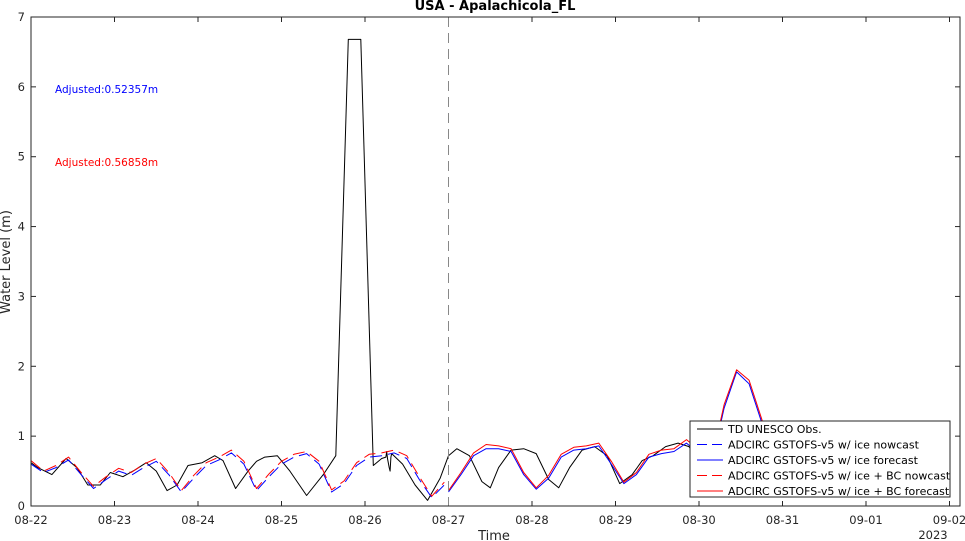 Image resolution: width=965 pixels, height=541 pixels. Describe the element at coordinates (839, 476) in the screenshot. I see `legend-label: ADCIRC GSTOFS-v5 w/ ice + BC nowcast` at that location.